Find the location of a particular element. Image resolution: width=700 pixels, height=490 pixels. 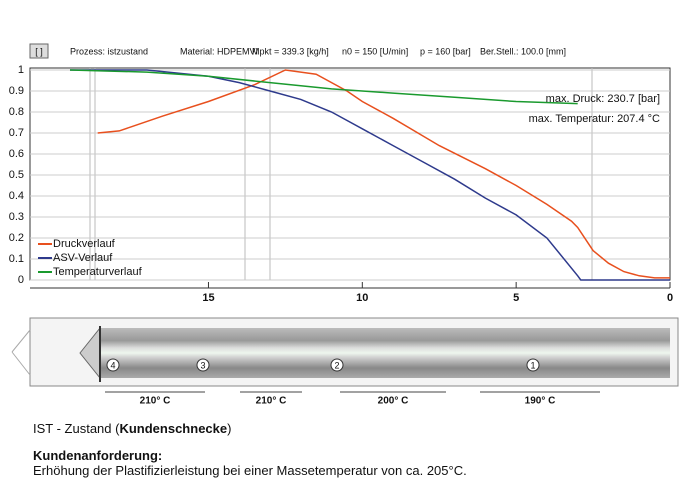

caption-bold: Kundenschnecke is located at coordinates (173, 428).